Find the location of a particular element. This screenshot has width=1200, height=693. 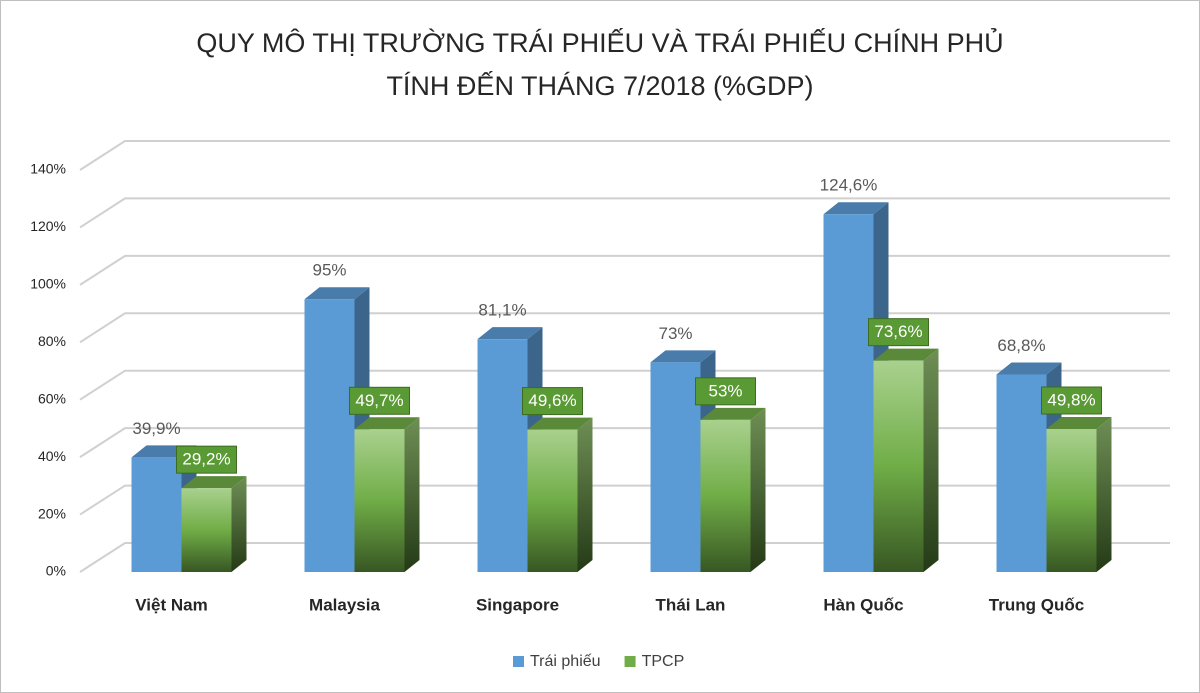

y-tick-label: 140% is located at coordinates (48, 169).